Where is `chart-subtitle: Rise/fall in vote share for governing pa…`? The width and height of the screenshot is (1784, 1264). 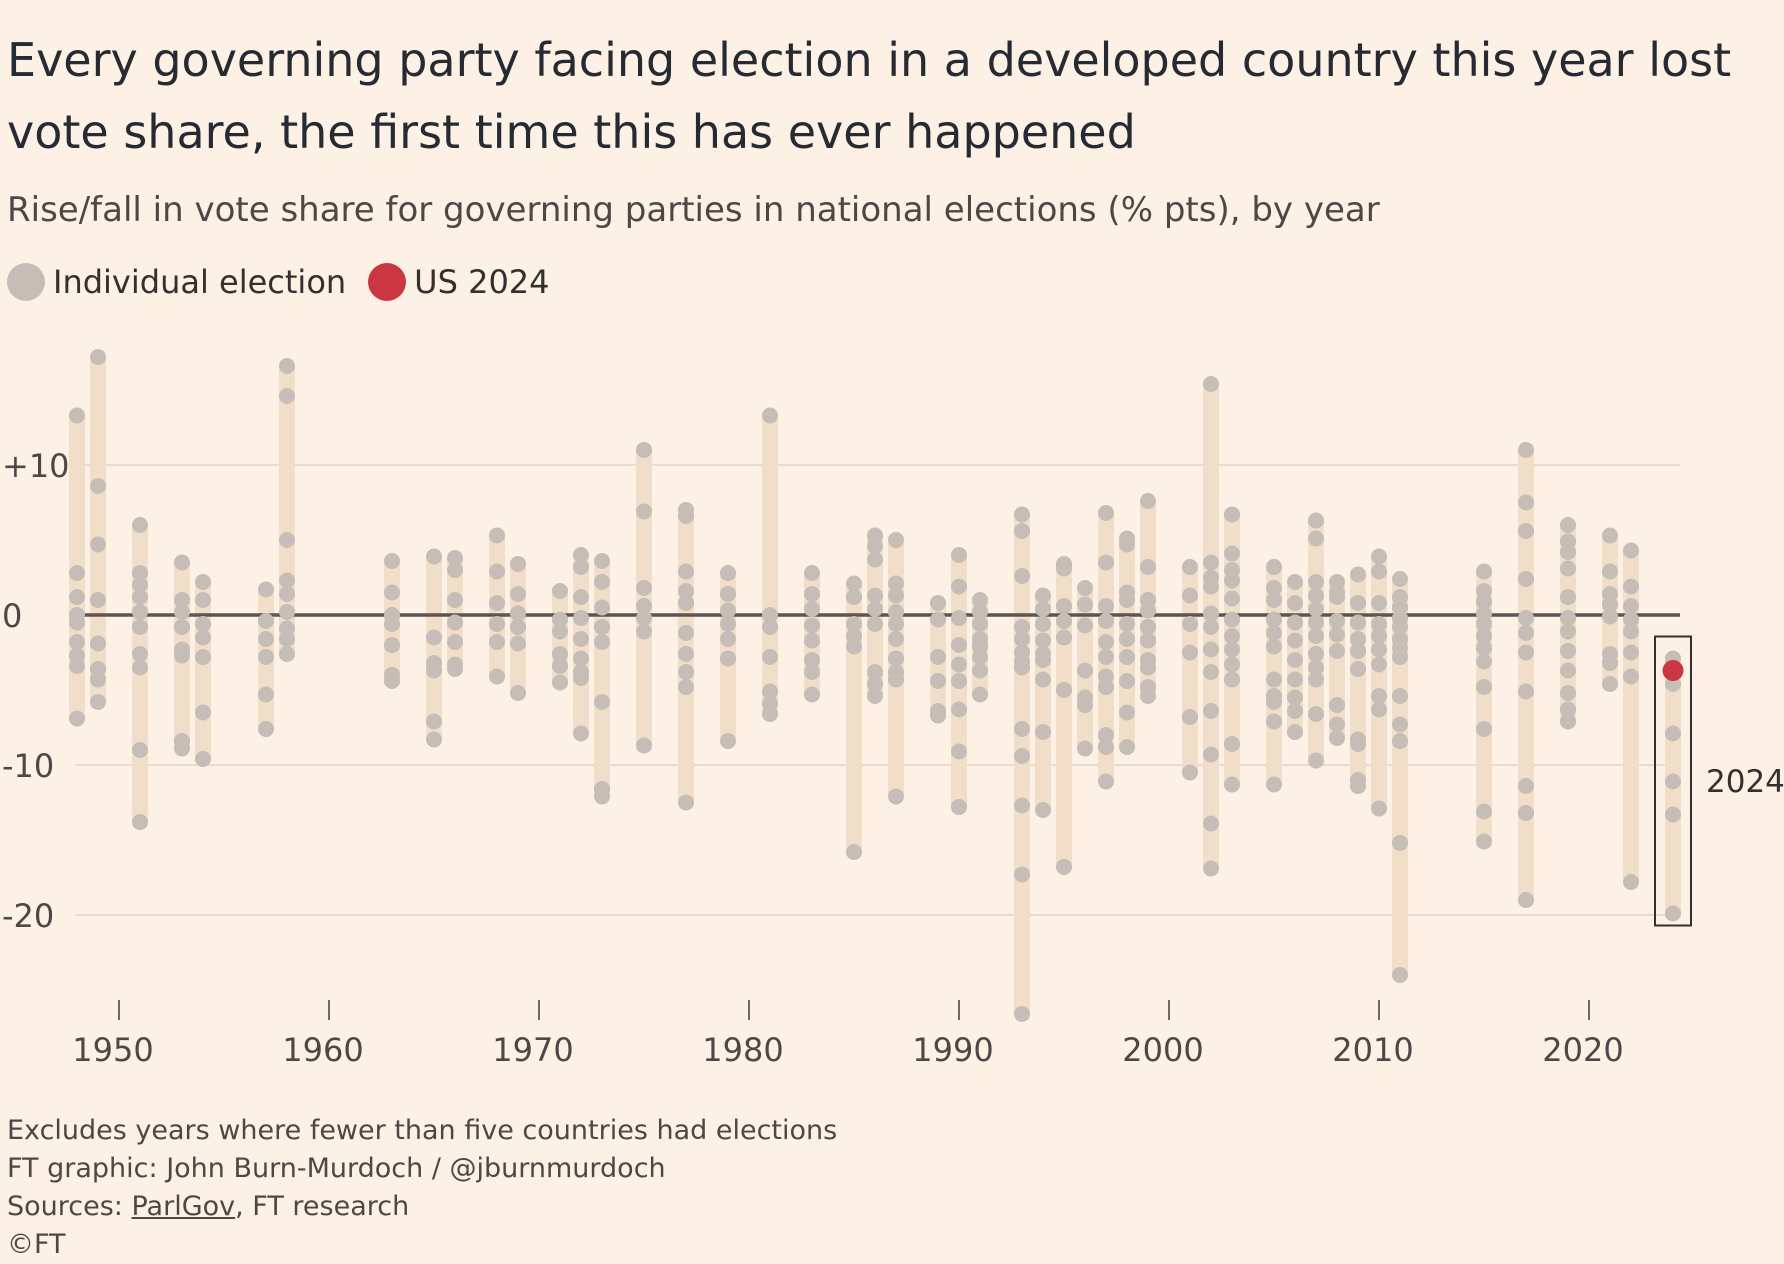 chart-subtitle: Rise/fall in vote share for governing pa… is located at coordinates (693, 210).